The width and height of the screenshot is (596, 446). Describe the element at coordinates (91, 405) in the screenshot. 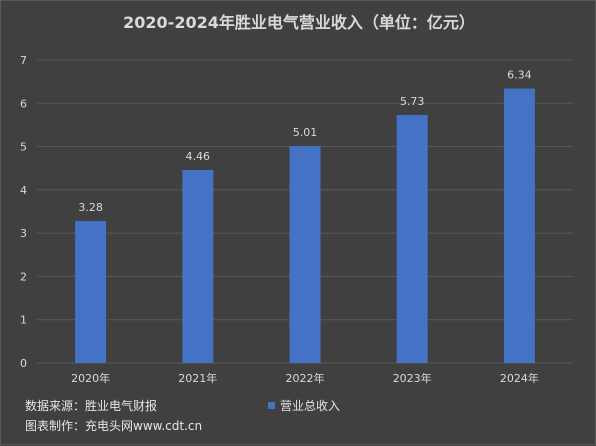

I see `source-note: 数据来源：胜业电气财报` at that location.